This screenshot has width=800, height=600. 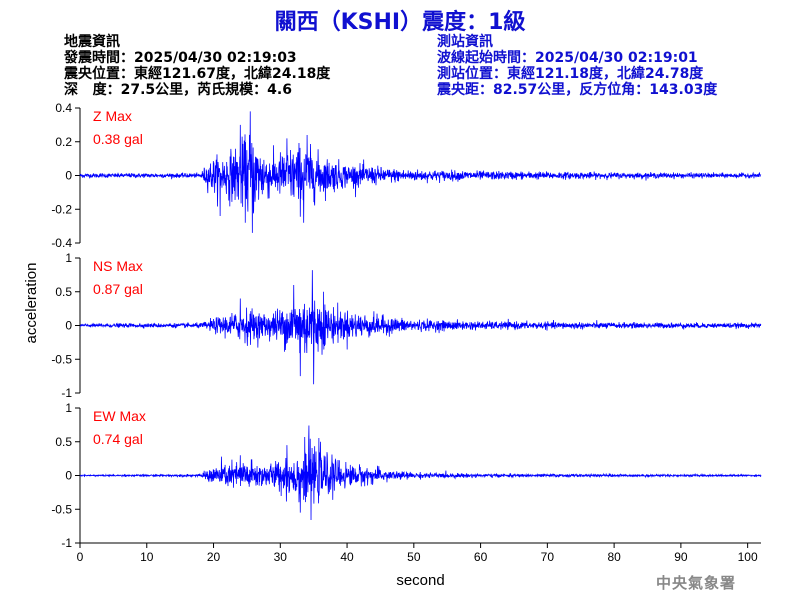 I want to click on max-title-ns: NS Max, so click(x=118, y=266).